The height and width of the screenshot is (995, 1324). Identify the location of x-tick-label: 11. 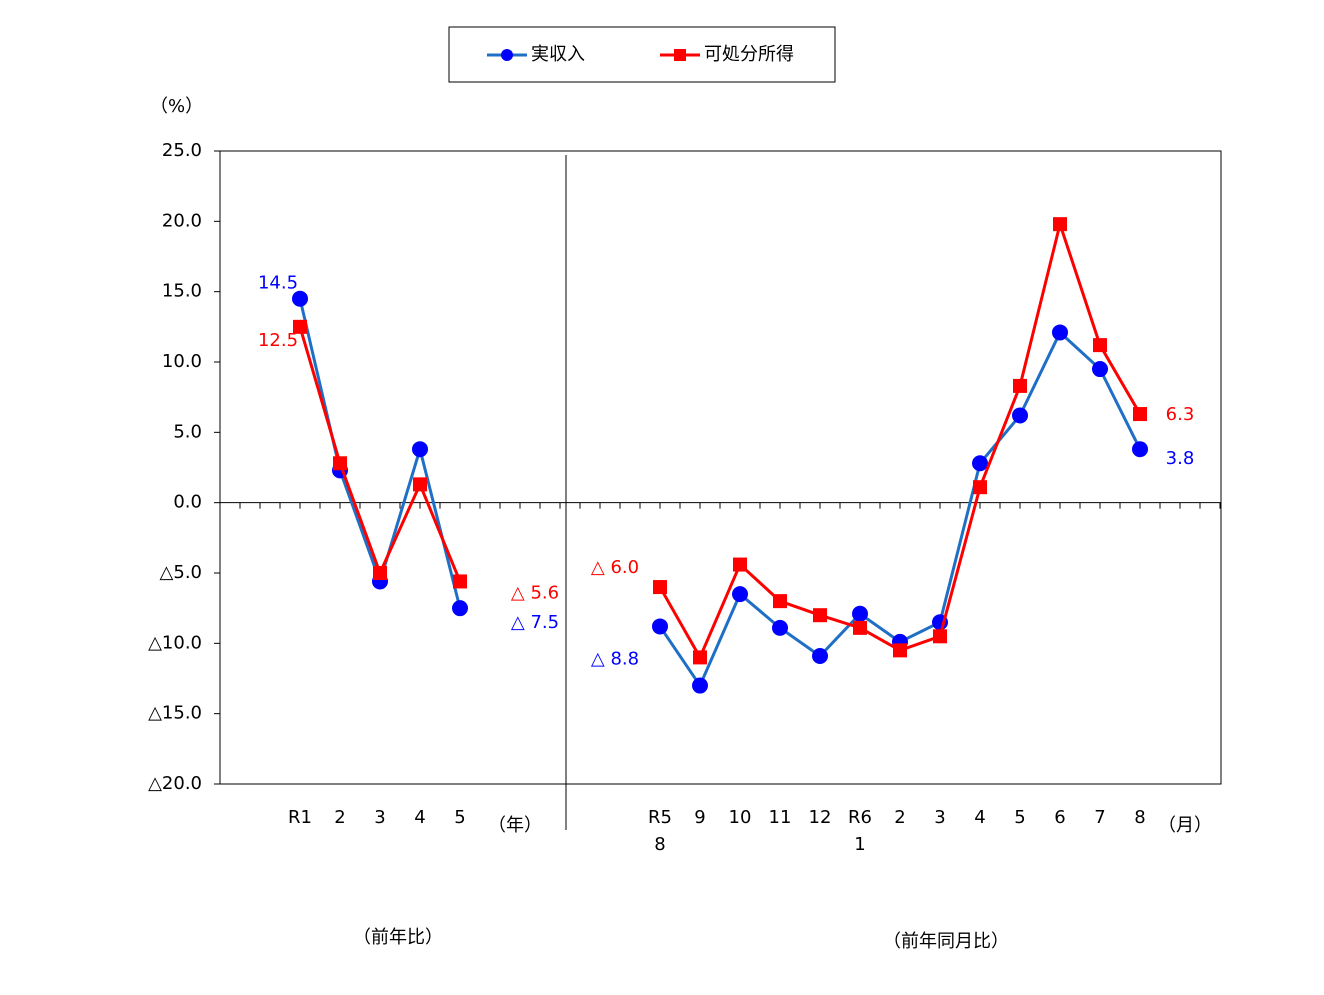
(780, 817).